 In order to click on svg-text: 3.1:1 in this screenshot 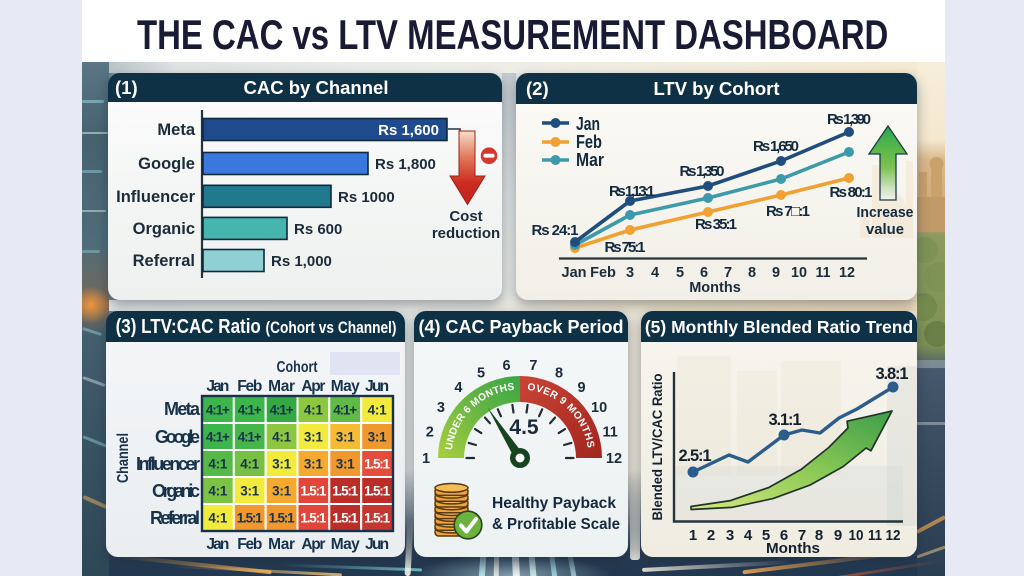, I will do `click(785, 420)`.